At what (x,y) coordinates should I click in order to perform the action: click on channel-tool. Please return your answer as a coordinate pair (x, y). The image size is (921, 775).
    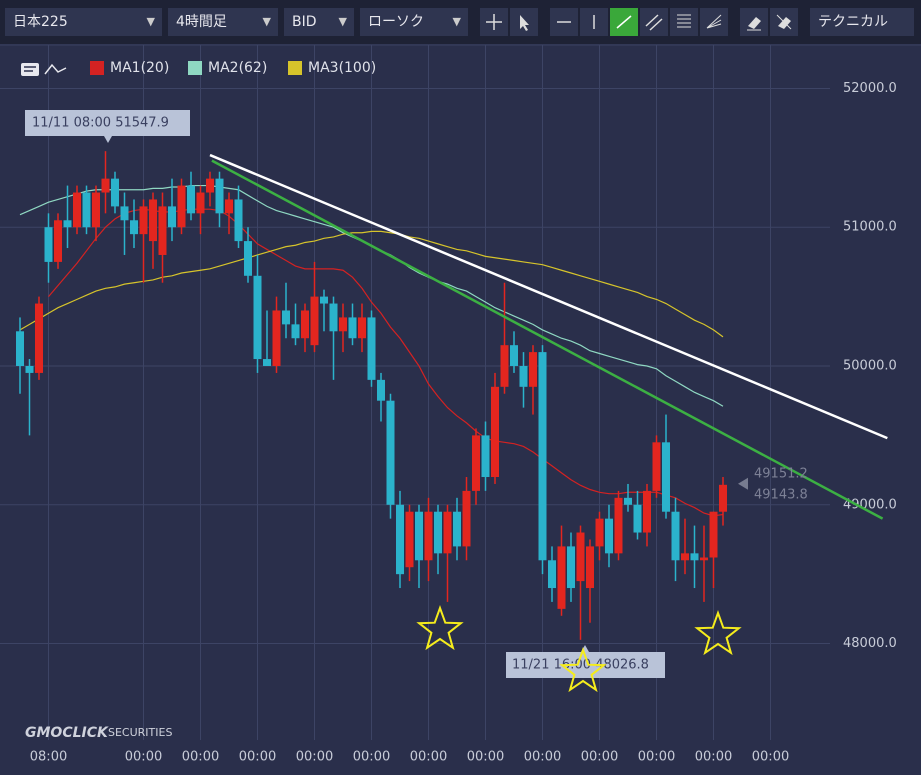
    Looking at the image, I should click on (654, 22).